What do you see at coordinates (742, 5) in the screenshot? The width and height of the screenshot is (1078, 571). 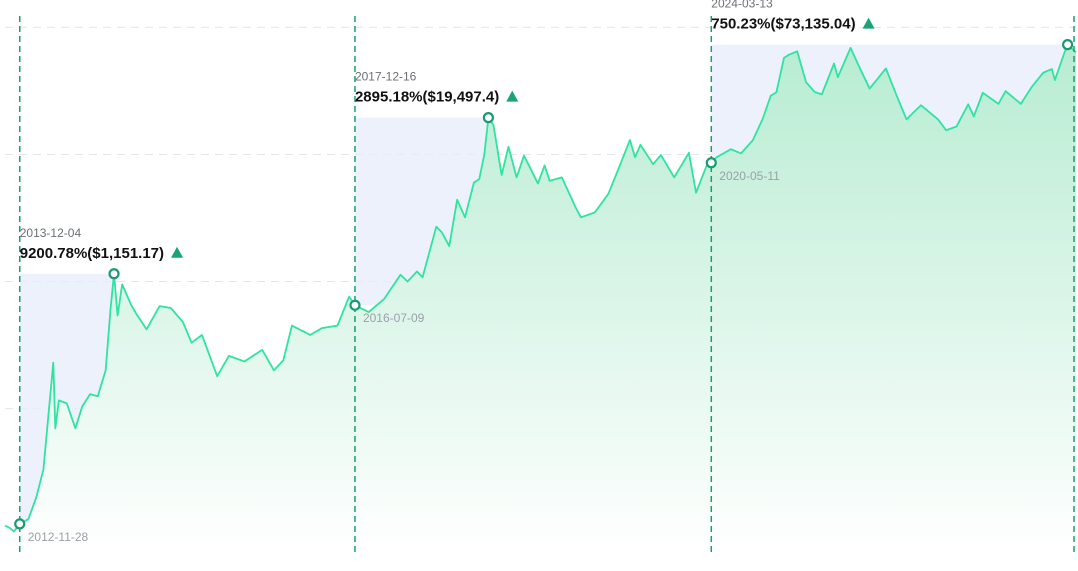 I see `cycle-peak-date: 2024-03-13` at bounding box center [742, 5].